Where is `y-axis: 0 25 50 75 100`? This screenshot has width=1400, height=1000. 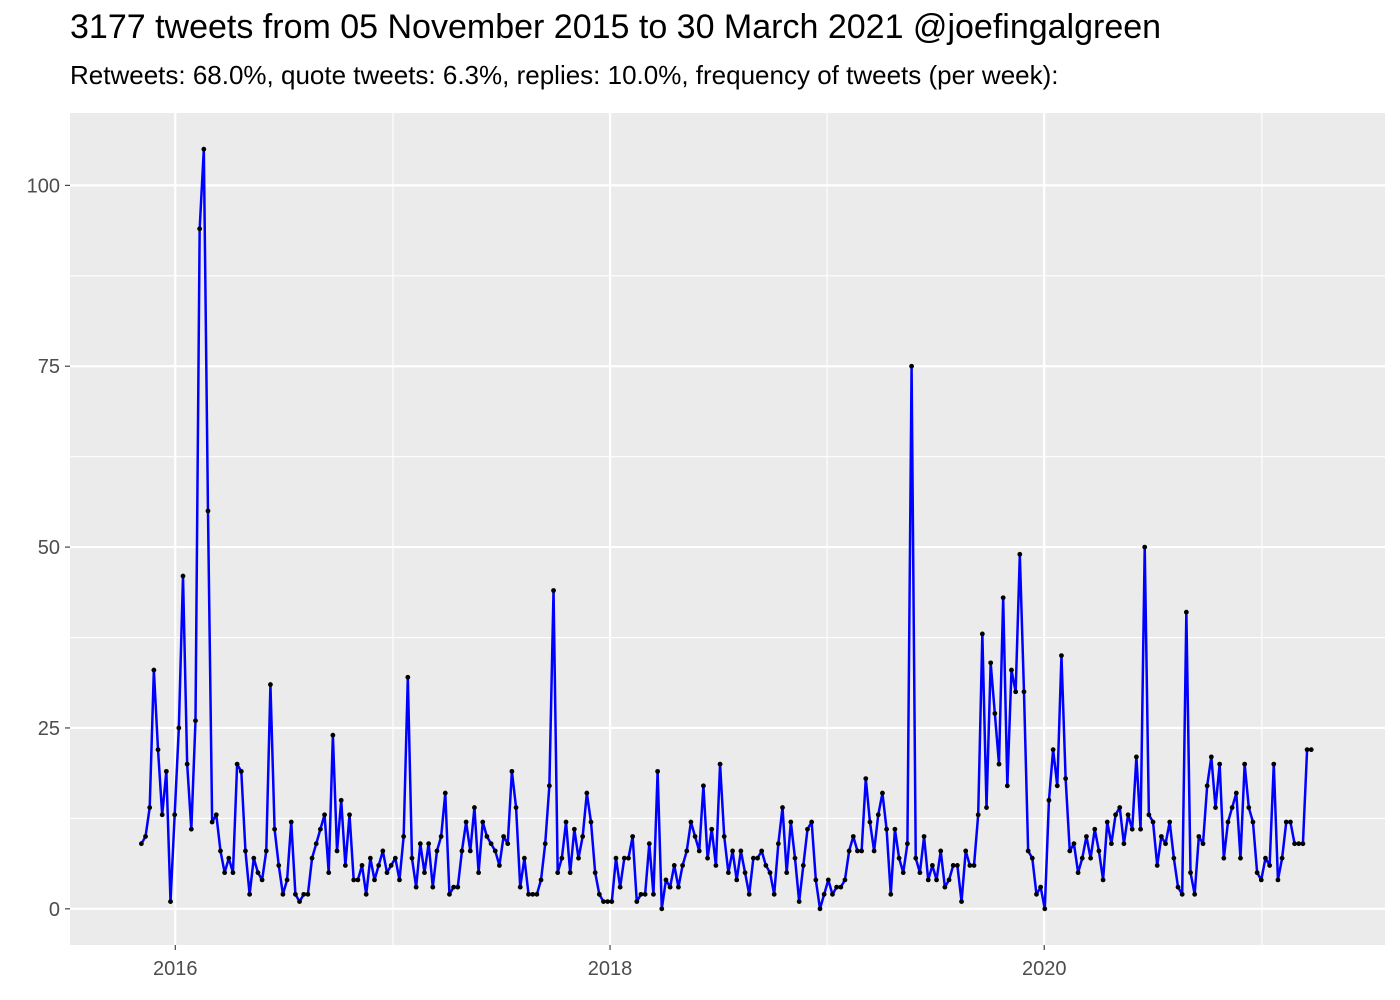 y-axis: 0 25 50 75 100 is located at coordinates (48, 548).